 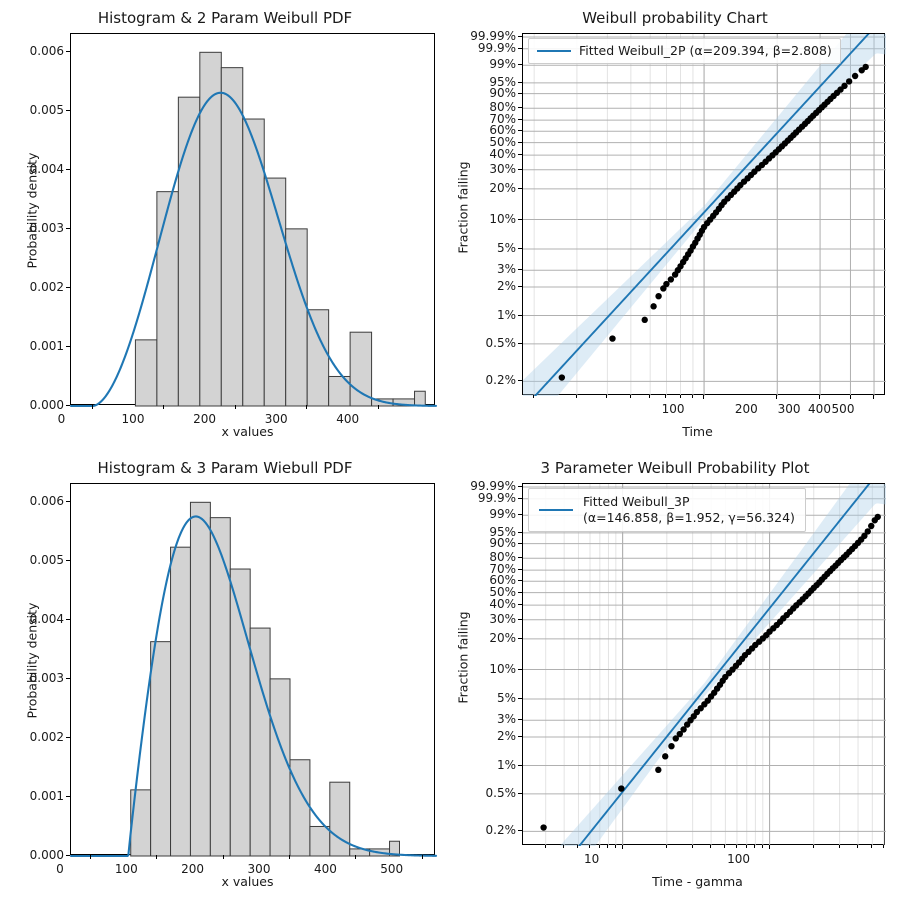 What do you see at coordinates (675, 468) in the screenshot?
I see `prob-3p-title: 3 Parameter Weibull Probability Plot` at bounding box center [675, 468].